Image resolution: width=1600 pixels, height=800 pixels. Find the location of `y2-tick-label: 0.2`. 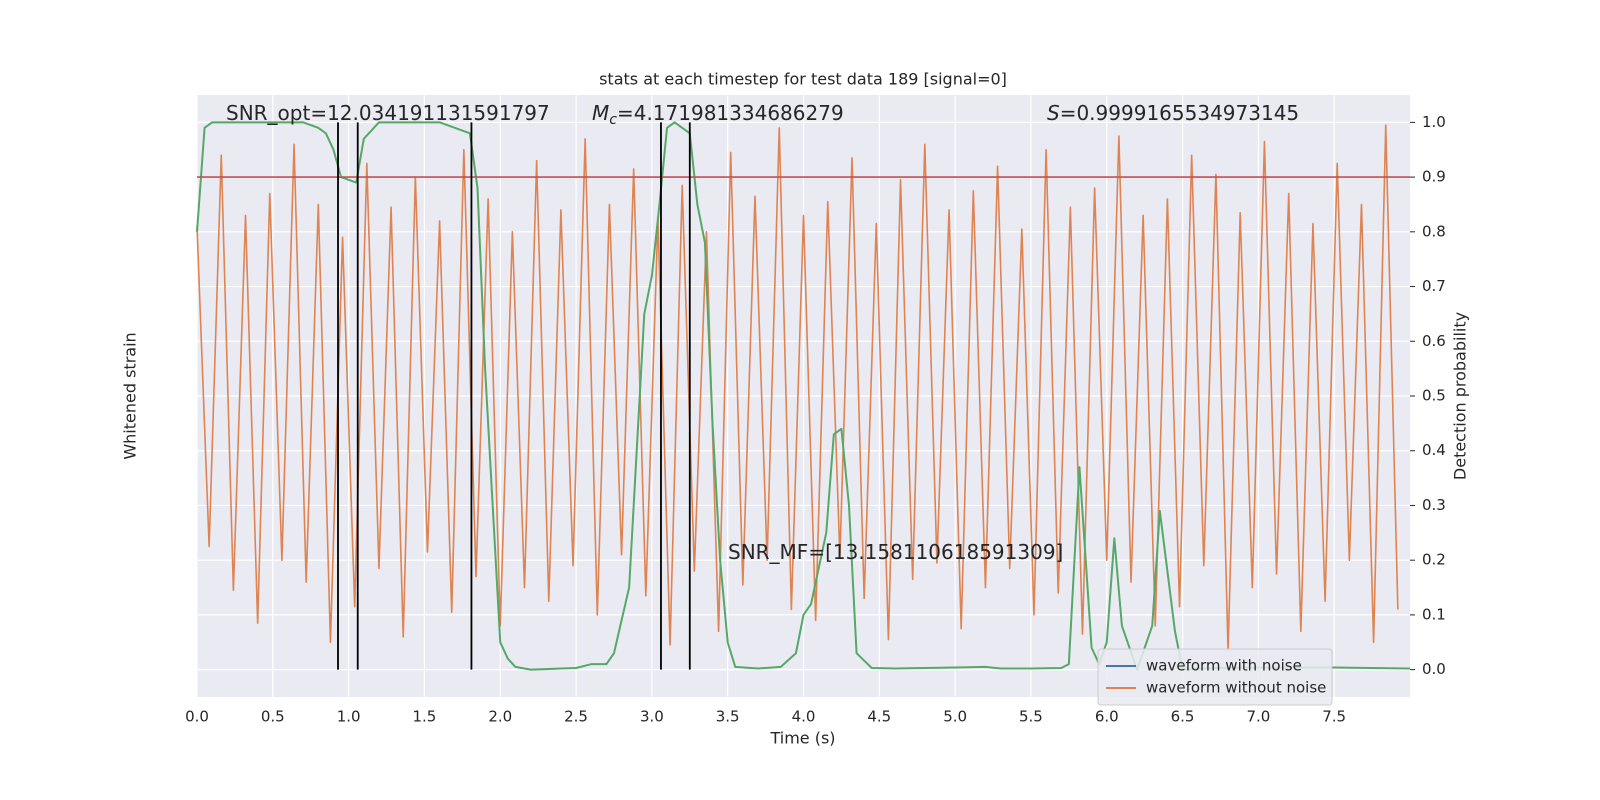

y2-tick-label: 0.2 is located at coordinates (1434, 560).